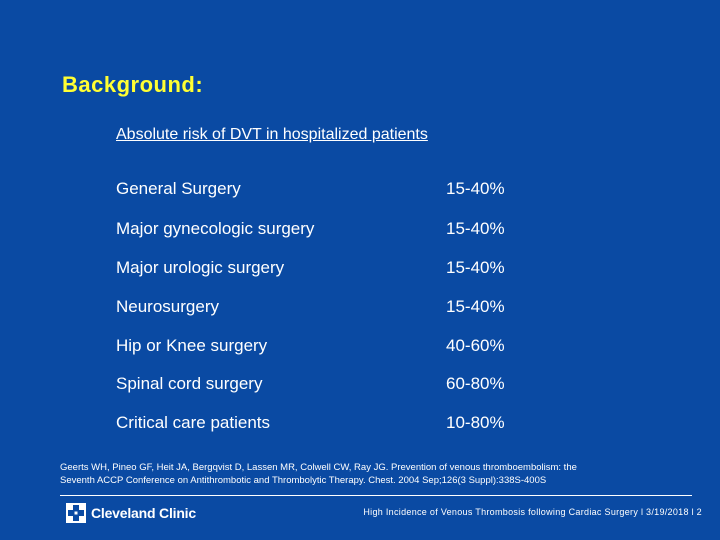 The image size is (720, 540). I want to click on logo-text: Cleveland Clinic, so click(143, 513).